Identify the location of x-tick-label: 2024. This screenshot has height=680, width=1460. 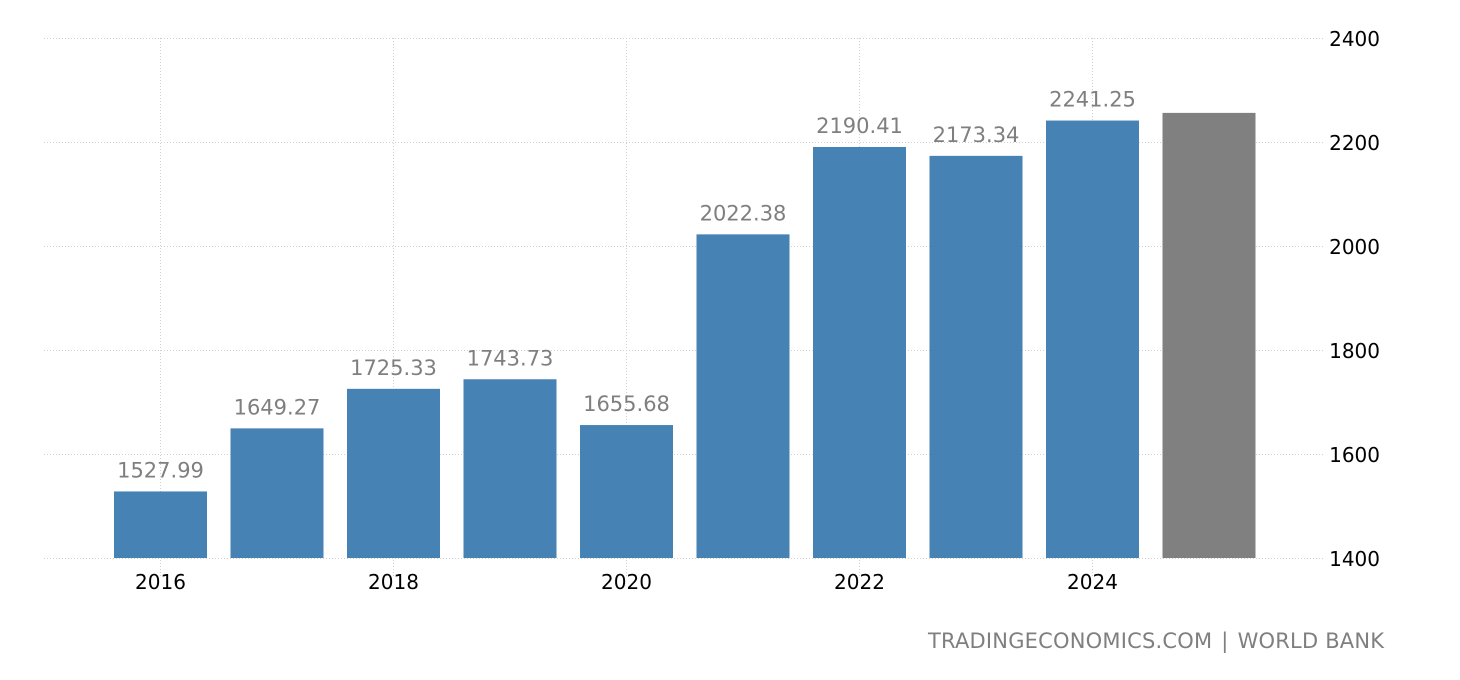
(1092, 582).